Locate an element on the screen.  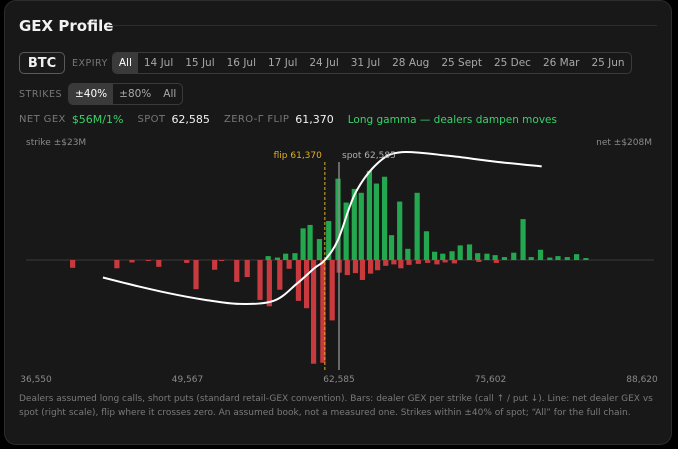
spot-value: 62,585 is located at coordinates (190, 119).